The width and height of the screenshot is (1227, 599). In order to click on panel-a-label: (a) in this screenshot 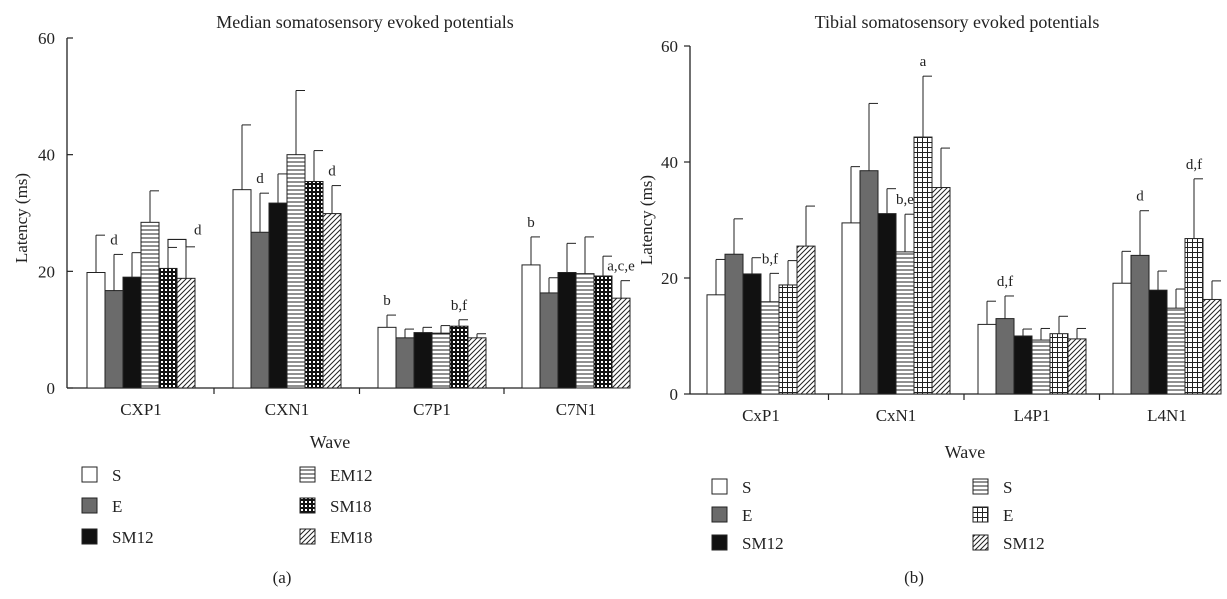, I will do `click(282, 577)`.